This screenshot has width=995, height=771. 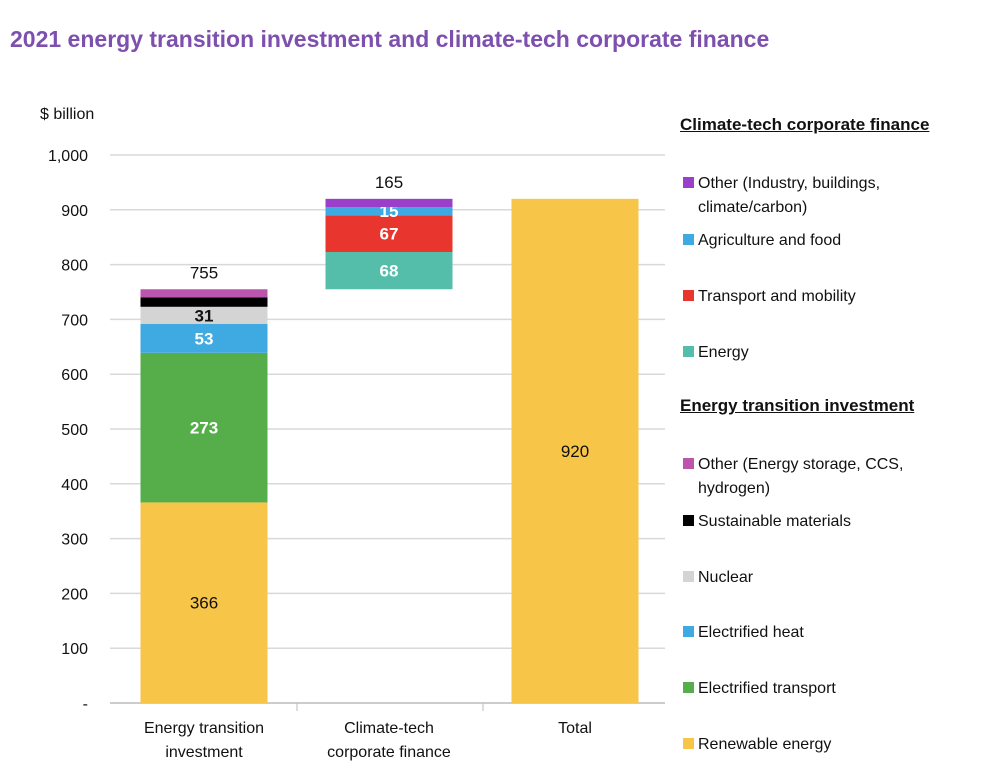 I want to click on legend-heading: Energy transition investment, so click(x=797, y=405).